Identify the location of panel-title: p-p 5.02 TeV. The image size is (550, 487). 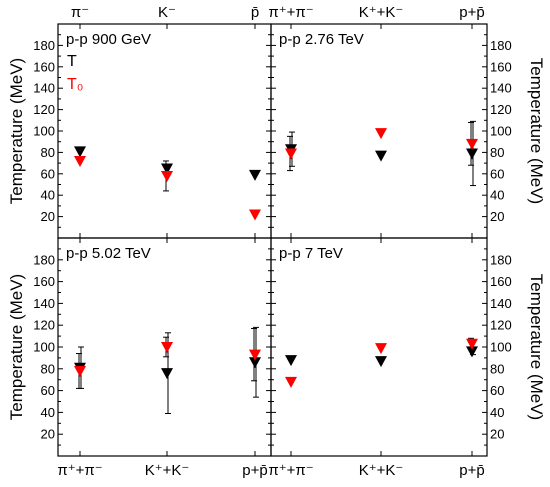
(108, 253).